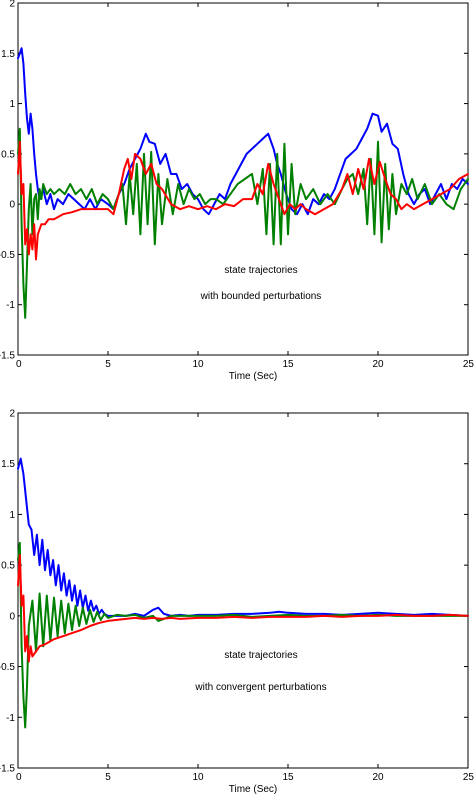 This screenshot has width=474, height=795. What do you see at coordinates (108, 777) in the screenshot?
I see `bottom-x-tick-label: 5` at bounding box center [108, 777].